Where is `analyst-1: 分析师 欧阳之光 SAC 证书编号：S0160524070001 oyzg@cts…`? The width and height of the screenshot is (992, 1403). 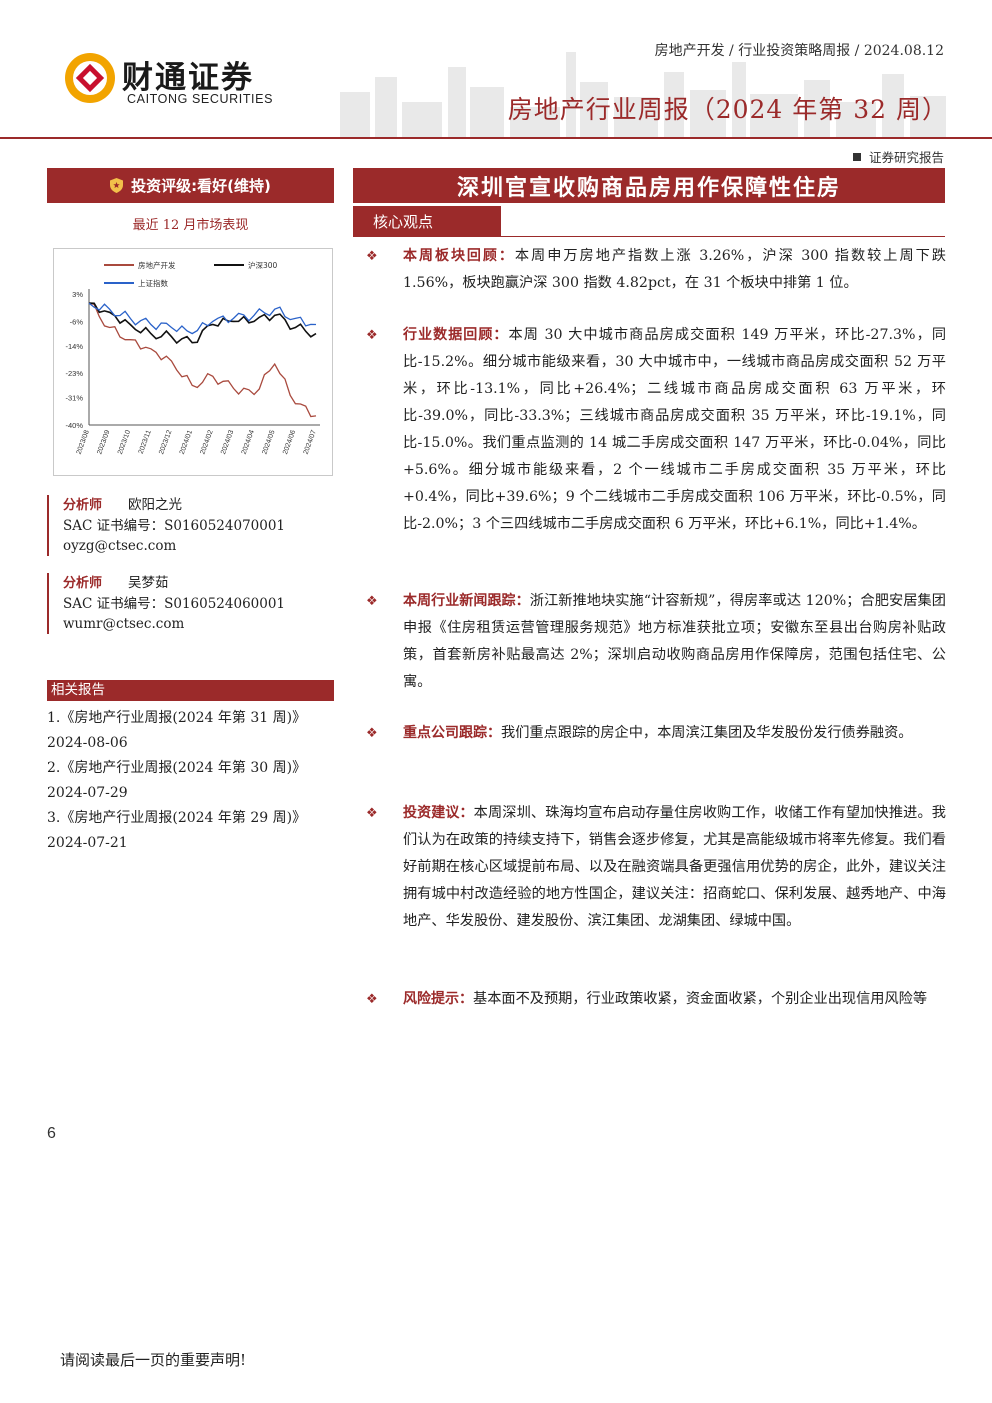 analyst-1: 分析师 欧阳之光 SAC 证书编号：S0160524070001 oyzg@cts… is located at coordinates (198, 525).